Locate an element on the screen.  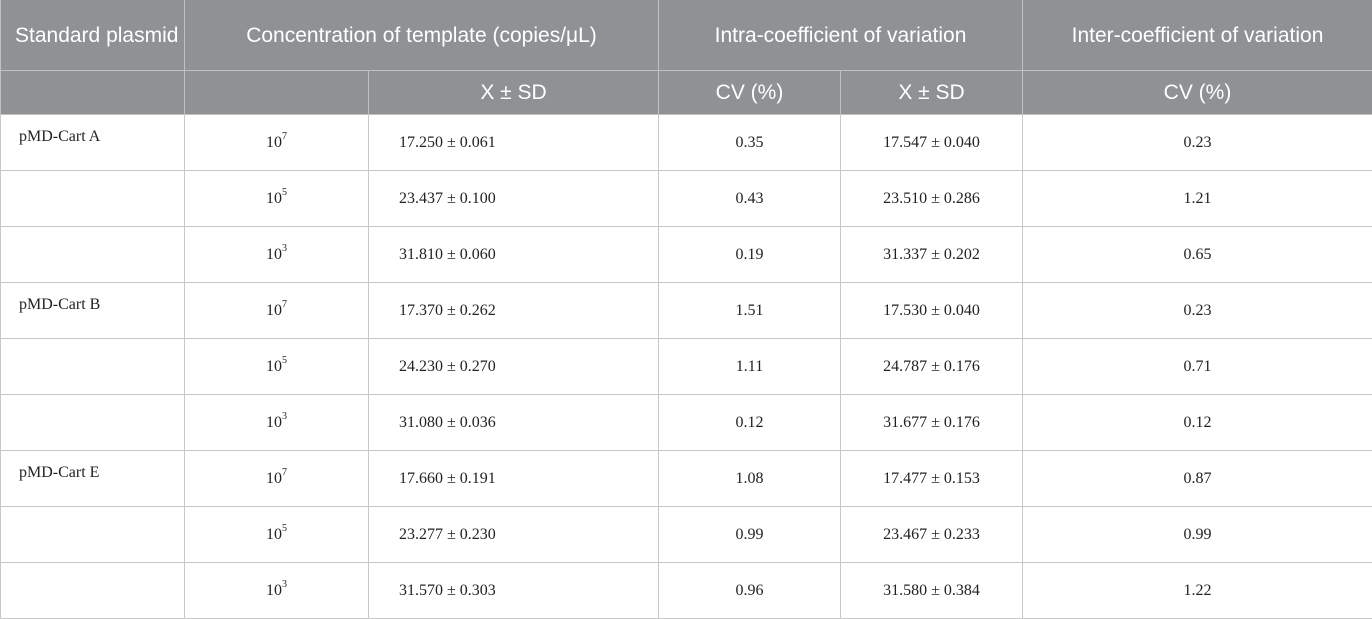
cell-intra-cv: 0.19 is located at coordinates (750, 255).